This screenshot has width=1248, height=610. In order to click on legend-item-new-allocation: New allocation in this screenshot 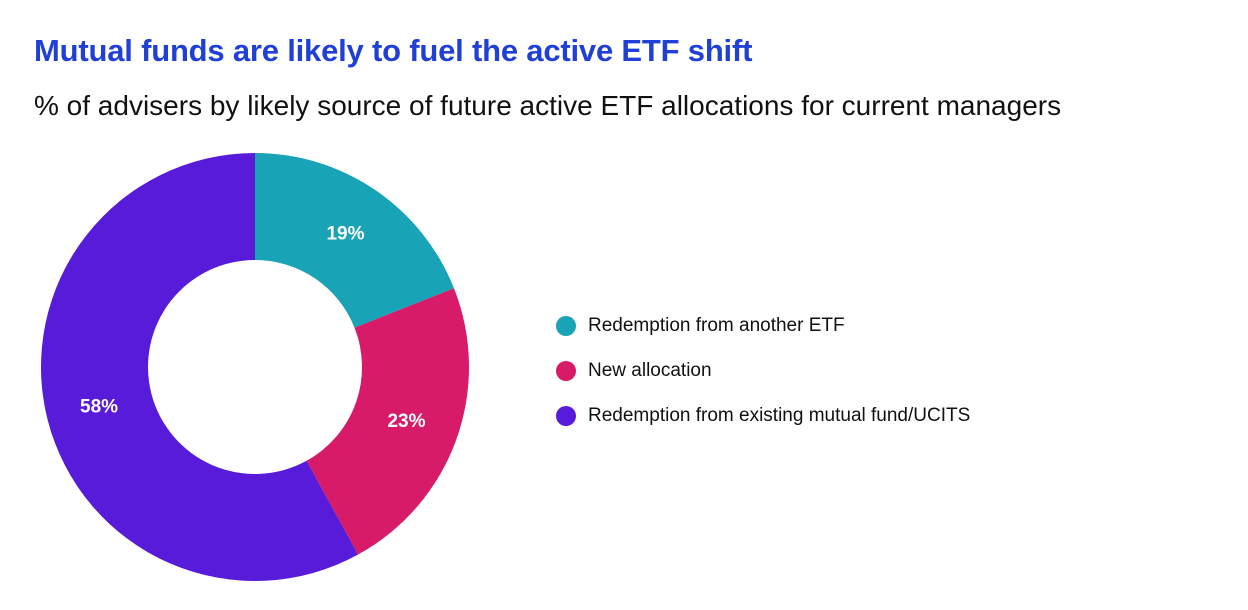, I will do `click(763, 370)`.